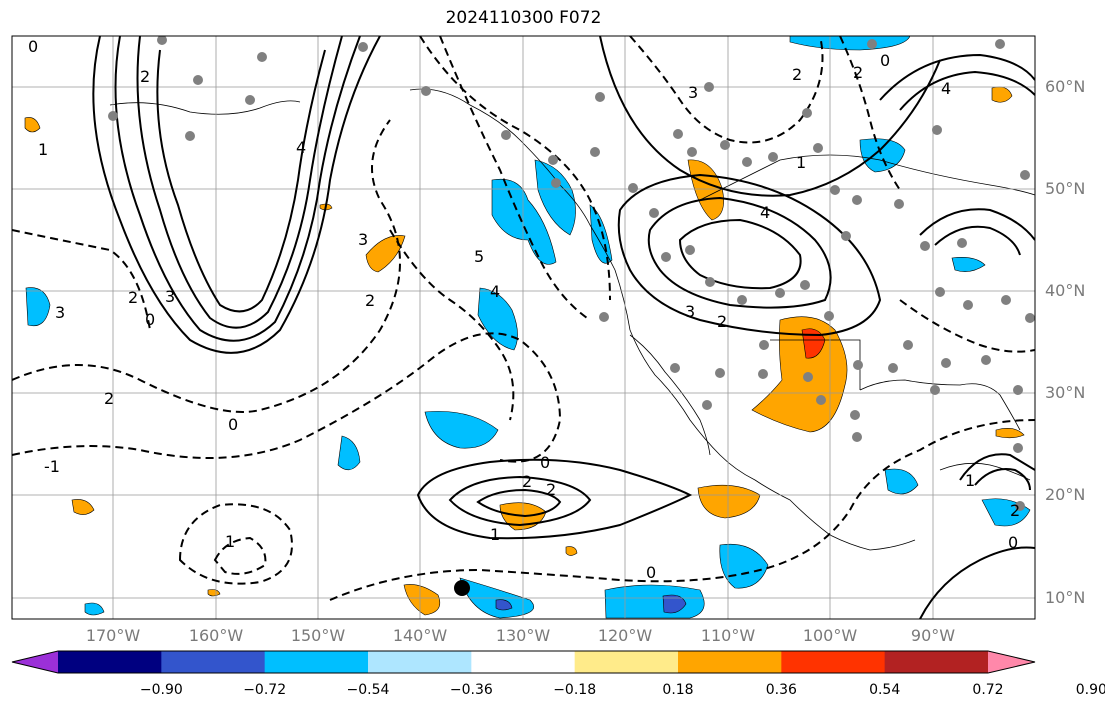 The image size is (1105, 712). Describe the element at coordinates (1065, 392) in the screenshot. I see `latitude-label: 30°N` at that location.